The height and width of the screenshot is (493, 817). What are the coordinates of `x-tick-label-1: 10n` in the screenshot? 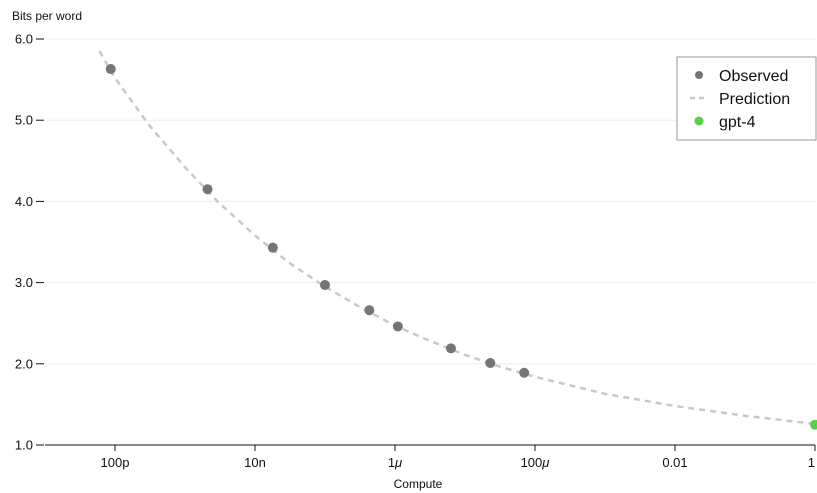 It's located at (255, 462).